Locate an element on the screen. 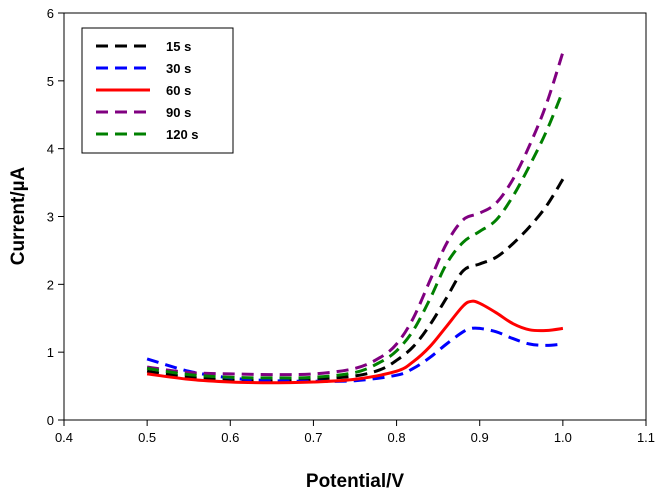 The image size is (669, 500). x-tick-label: 1.1 is located at coordinates (646, 437).